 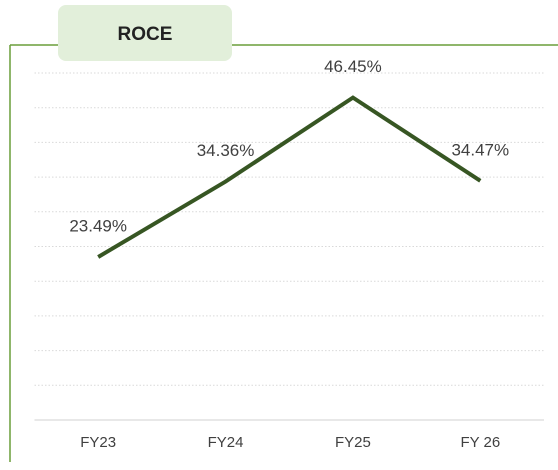 I want to click on title-tab, so click(x=145, y=33).